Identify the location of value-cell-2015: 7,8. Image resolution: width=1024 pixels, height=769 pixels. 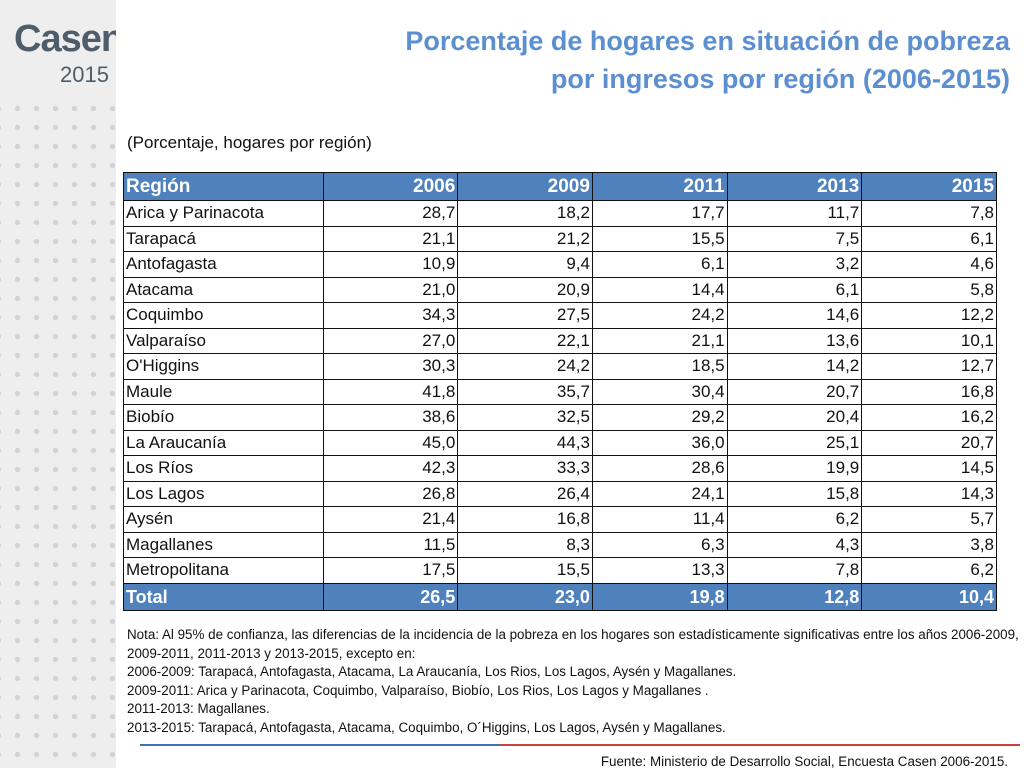
(929, 213).